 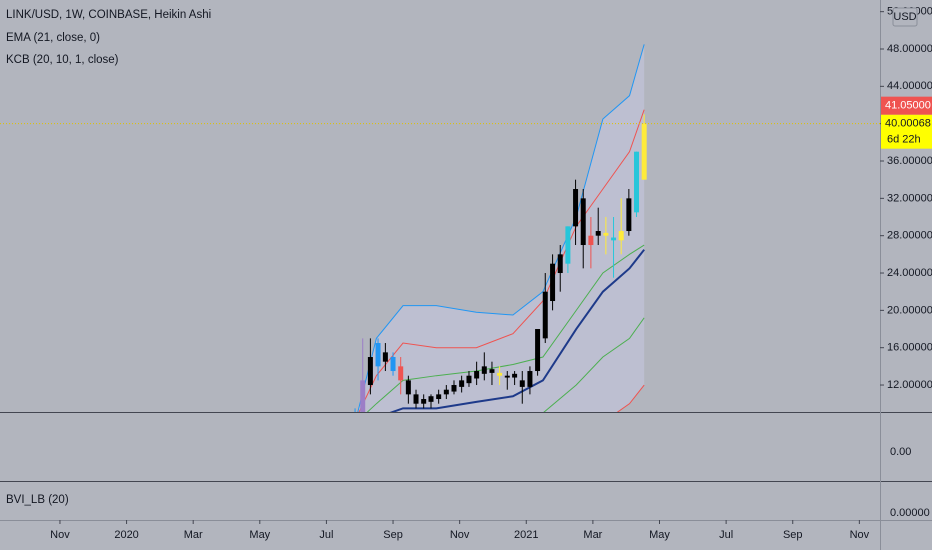 What do you see at coordinates (904, 140) in the screenshot?
I see `countdown-label: 6d 22h` at bounding box center [904, 140].